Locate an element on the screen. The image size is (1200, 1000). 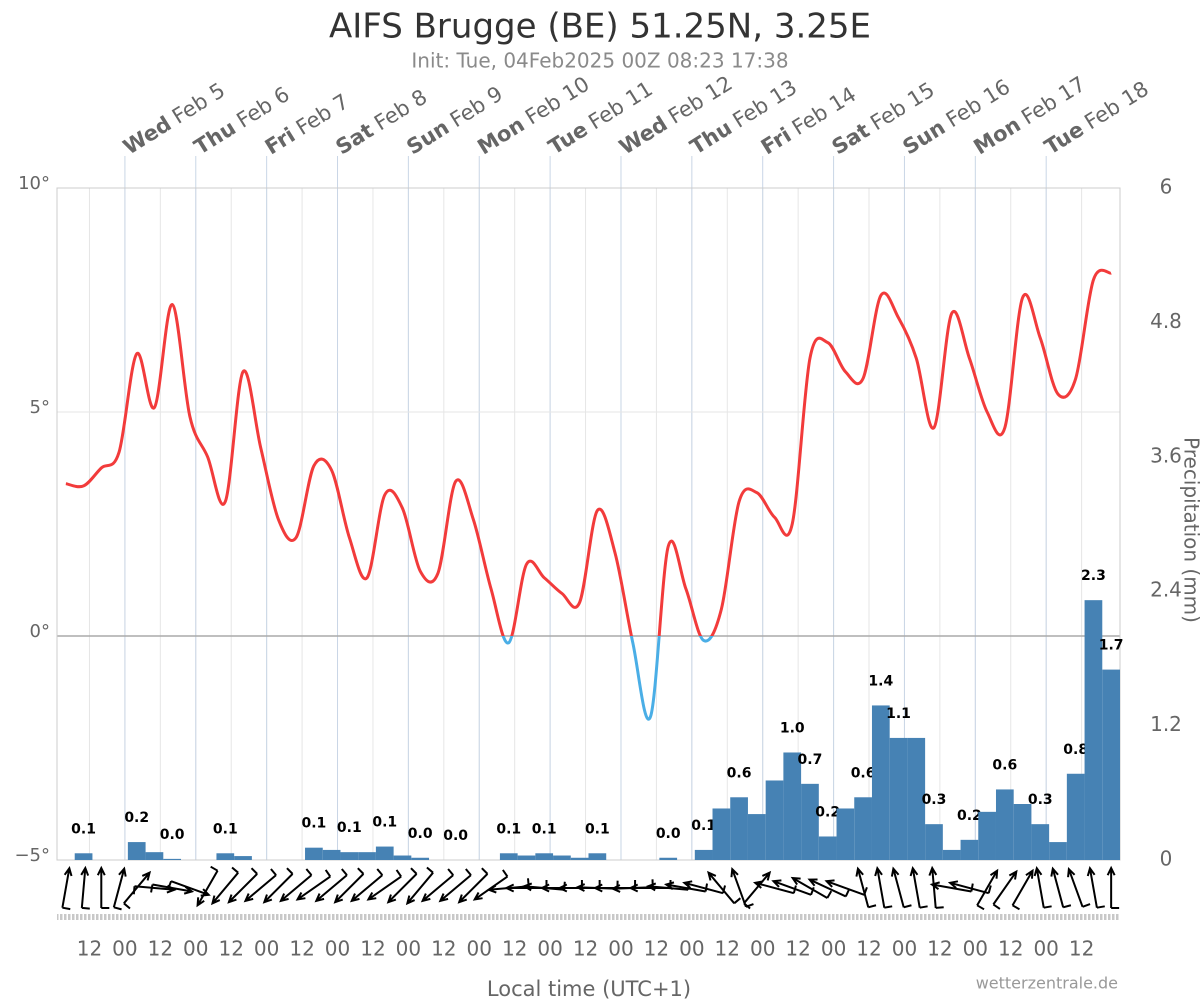
y2-tick-label: 2.4 is located at coordinates (1166, 590).